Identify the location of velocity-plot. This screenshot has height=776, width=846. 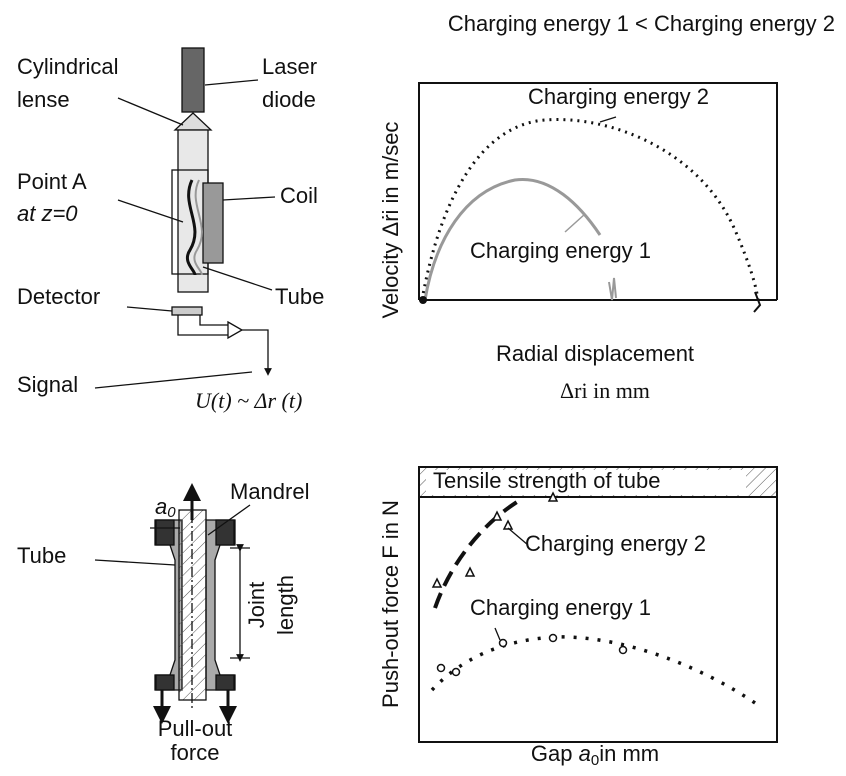
(598, 197).